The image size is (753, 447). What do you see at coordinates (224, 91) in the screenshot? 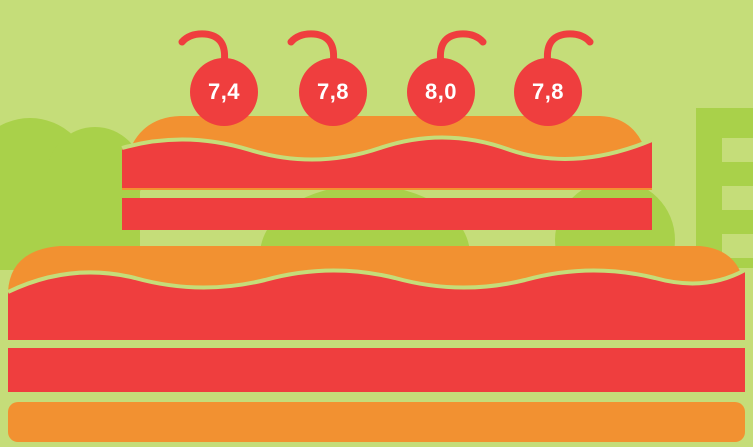
I see `cherry-value-1: 7,4` at bounding box center [224, 91].